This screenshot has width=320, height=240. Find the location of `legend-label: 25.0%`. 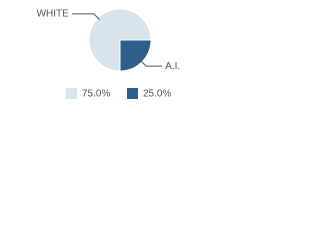

legend-label: 25.0% is located at coordinates (157, 94).